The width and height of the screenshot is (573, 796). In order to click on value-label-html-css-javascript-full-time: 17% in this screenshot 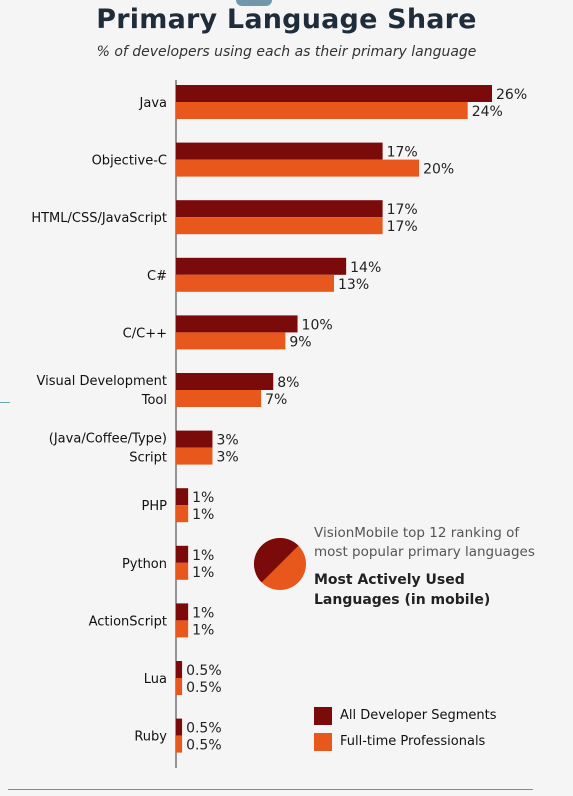, I will do `click(402, 227)`.